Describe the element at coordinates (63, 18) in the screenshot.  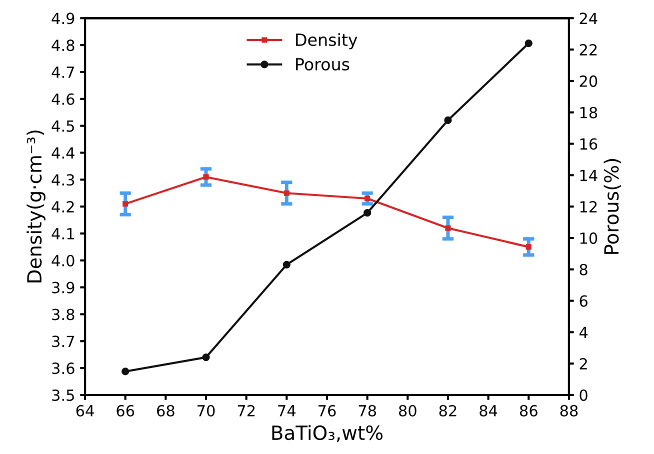
I see `y-tick-label: 4.9` at that location.